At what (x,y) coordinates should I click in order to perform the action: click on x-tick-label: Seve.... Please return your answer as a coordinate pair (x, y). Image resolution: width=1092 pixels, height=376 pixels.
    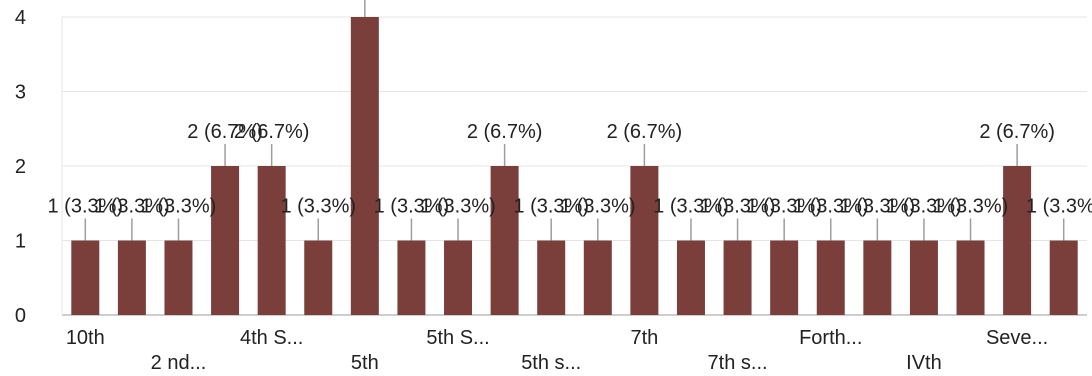
    Looking at the image, I should click on (1017, 338).